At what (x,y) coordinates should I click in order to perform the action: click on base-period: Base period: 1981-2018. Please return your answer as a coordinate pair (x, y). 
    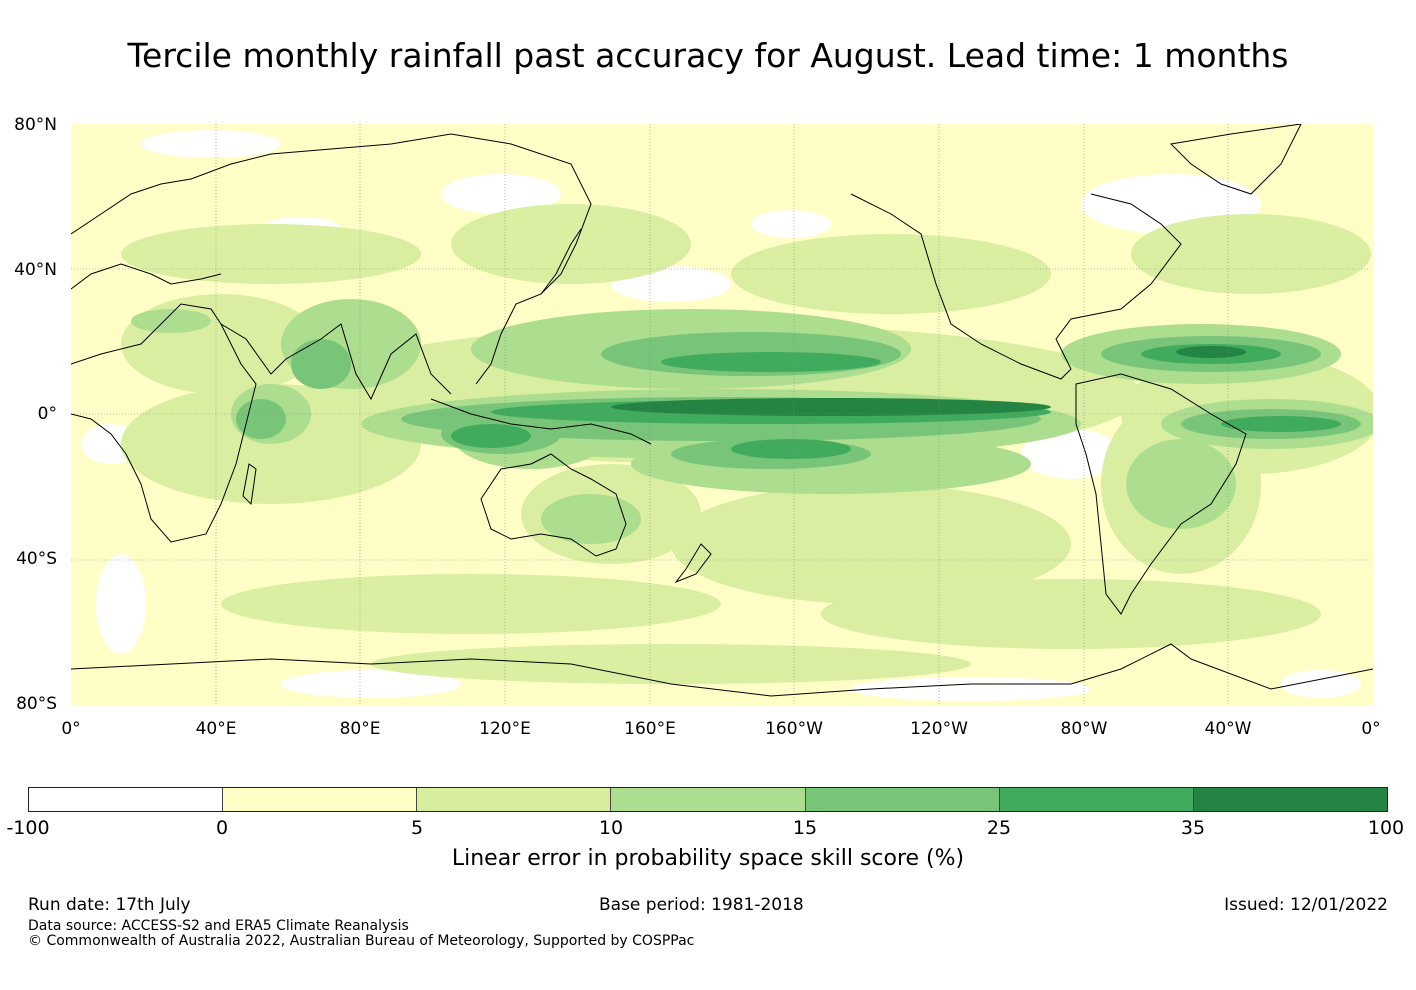
    Looking at the image, I should click on (701, 905).